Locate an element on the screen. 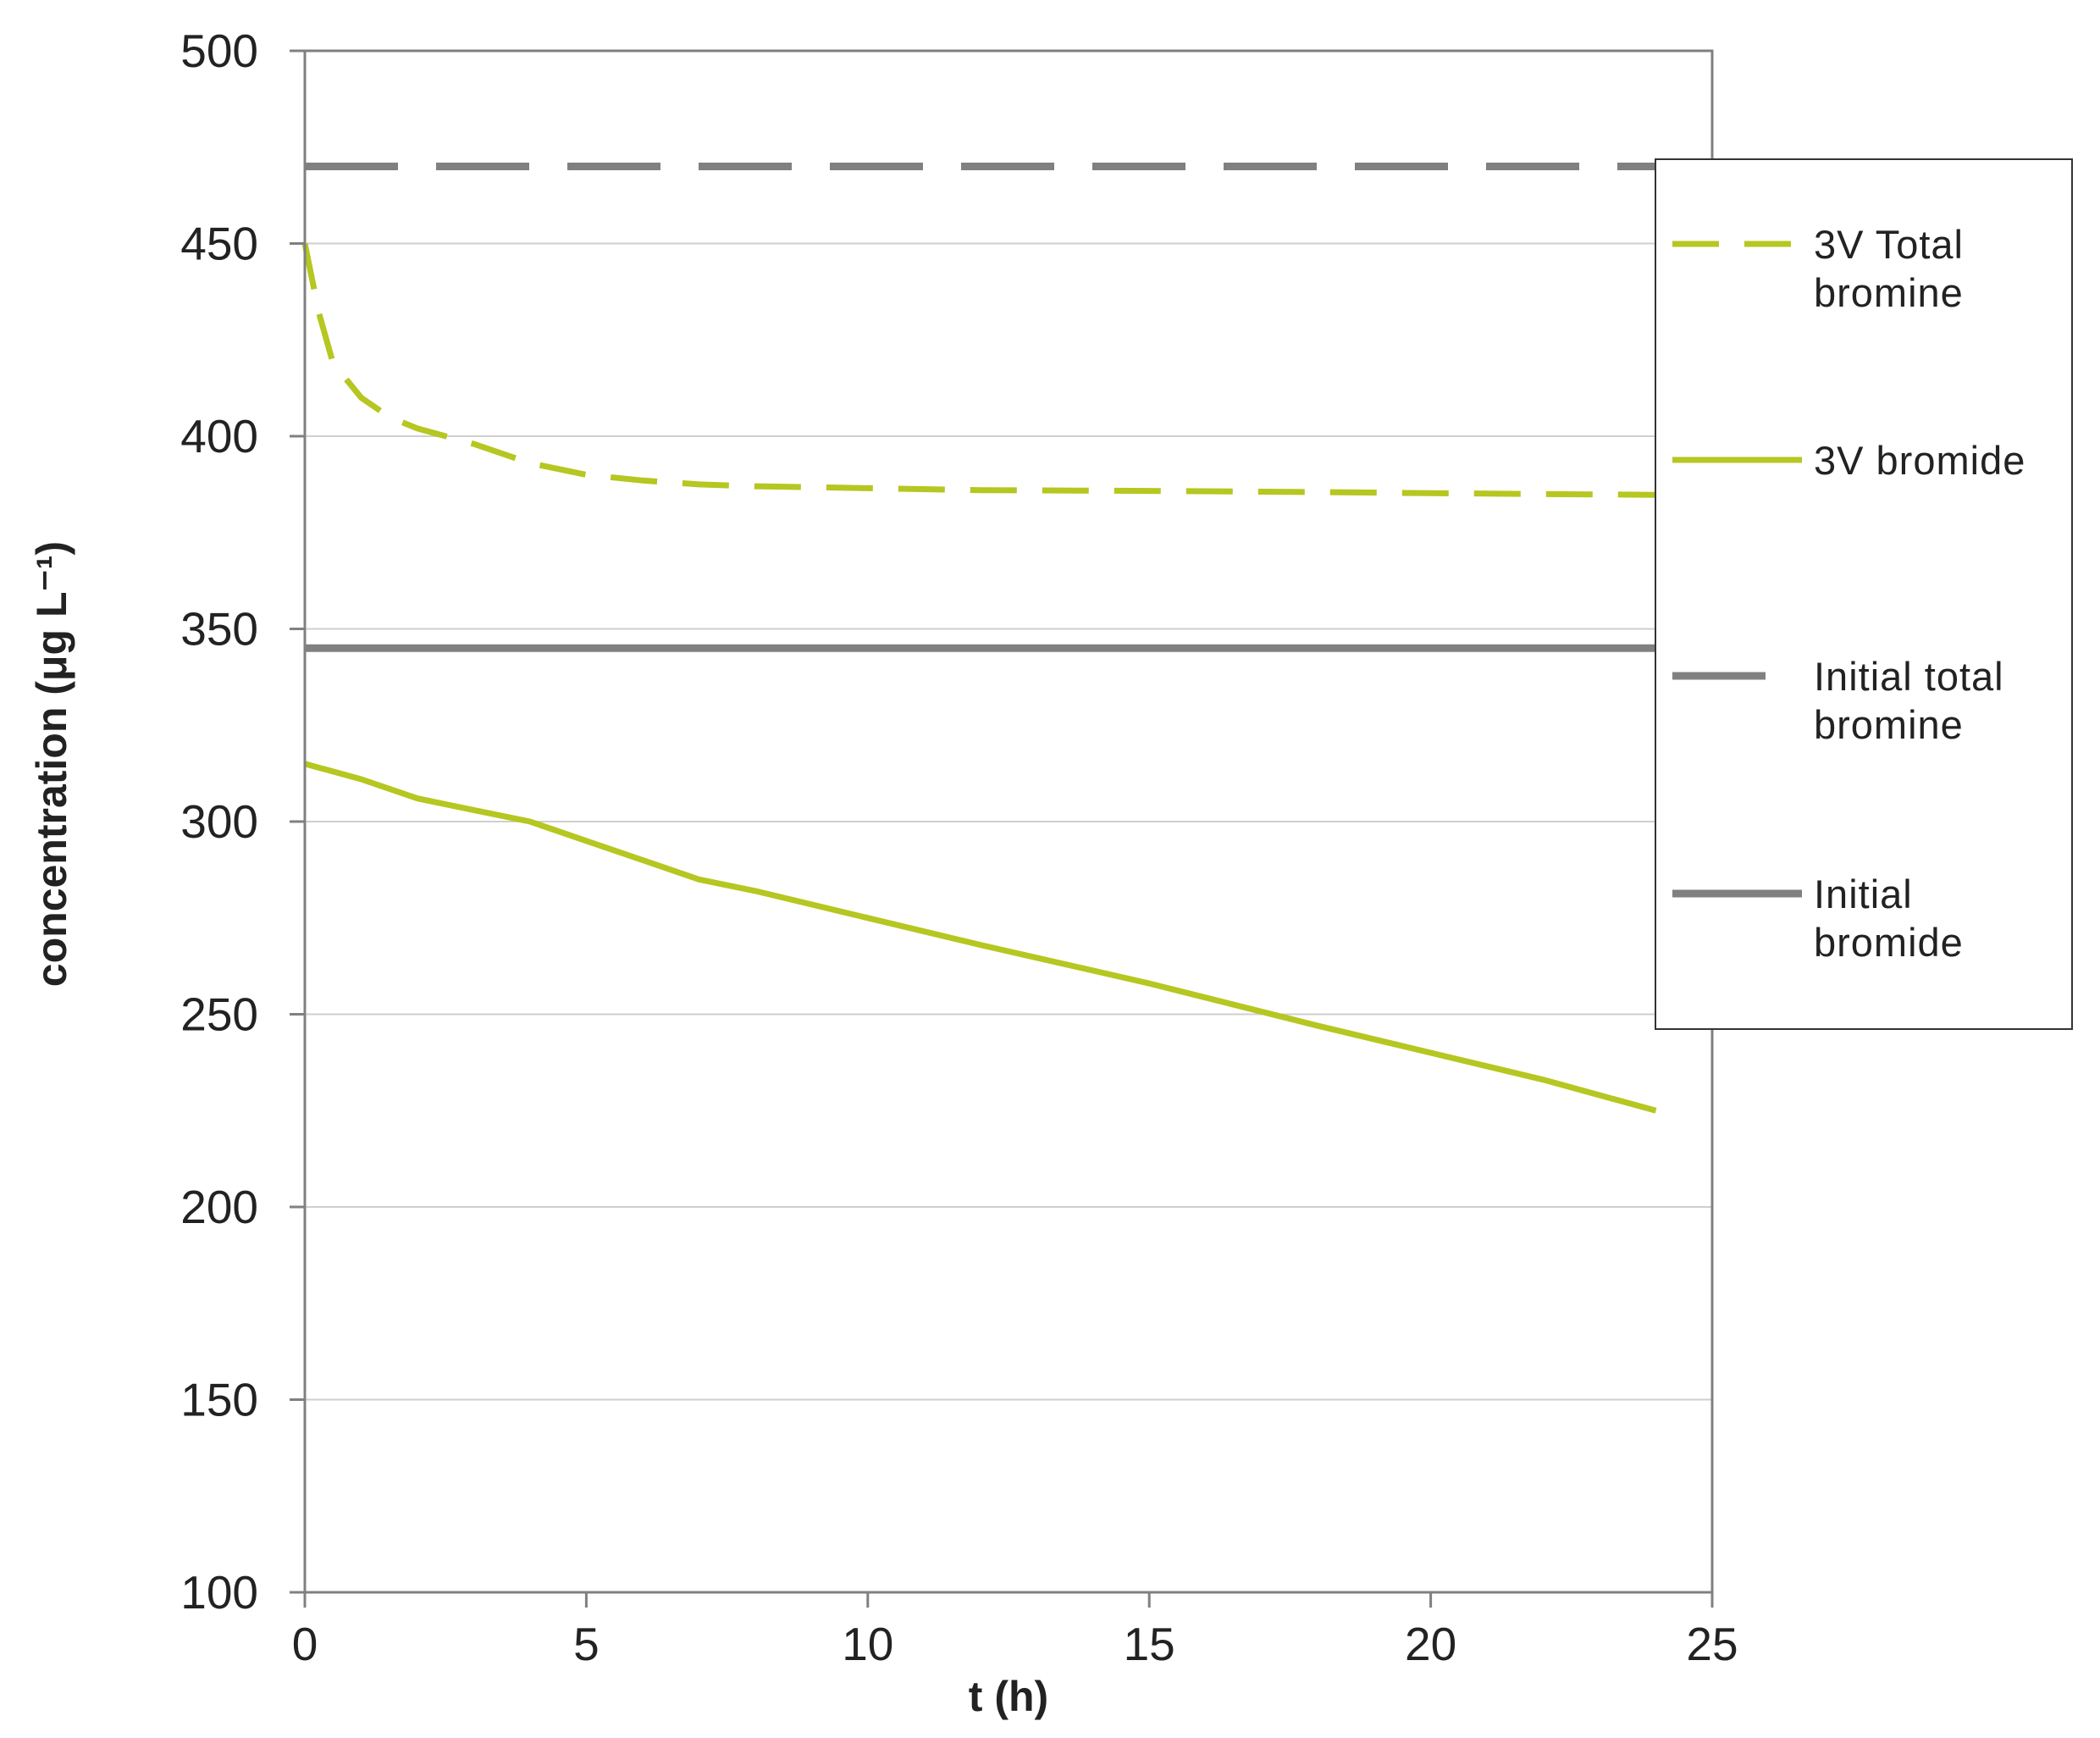 This screenshot has width=2100, height=1738. y-tick-label: 200 is located at coordinates (219, 1207).